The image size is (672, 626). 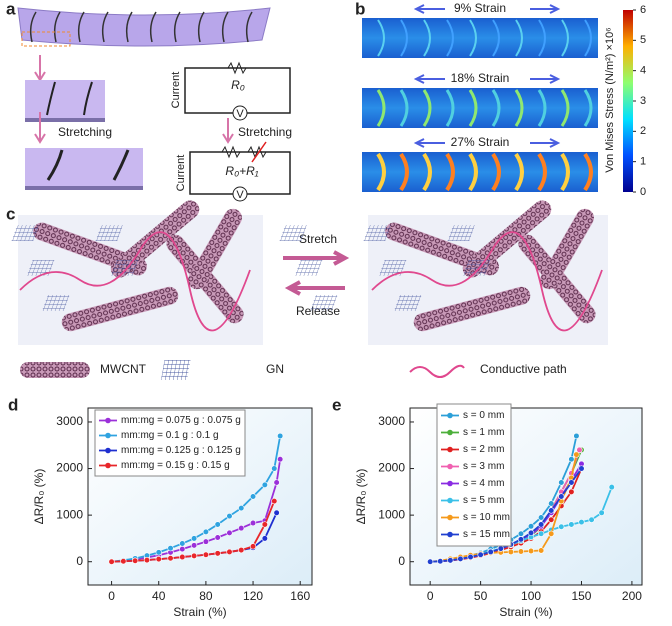 I want to click on panel-label: d, so click(x=13, y=404).